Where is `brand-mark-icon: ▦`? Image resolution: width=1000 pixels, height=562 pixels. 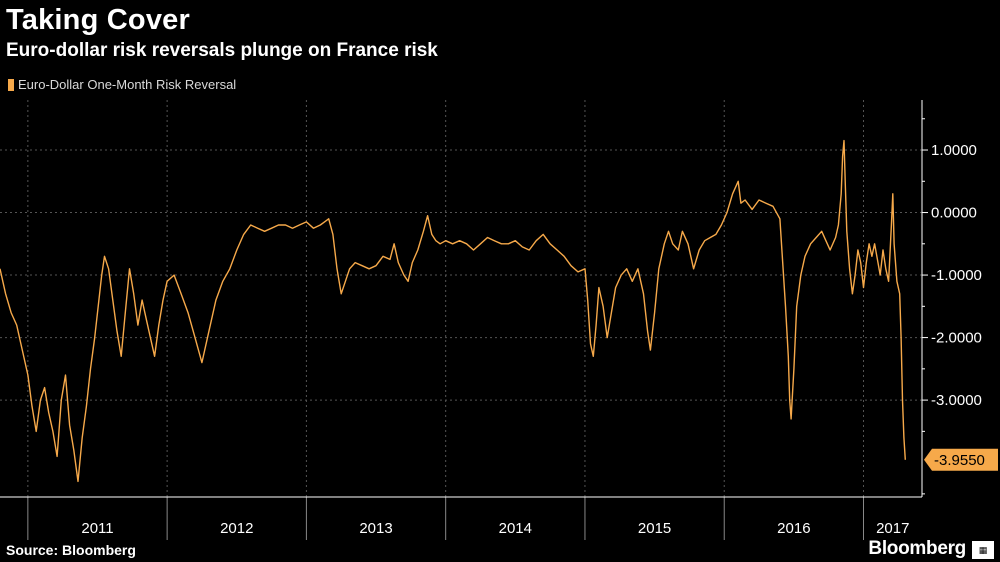
brand-mark-icon: ▦ is located at coordinates (983, 550).